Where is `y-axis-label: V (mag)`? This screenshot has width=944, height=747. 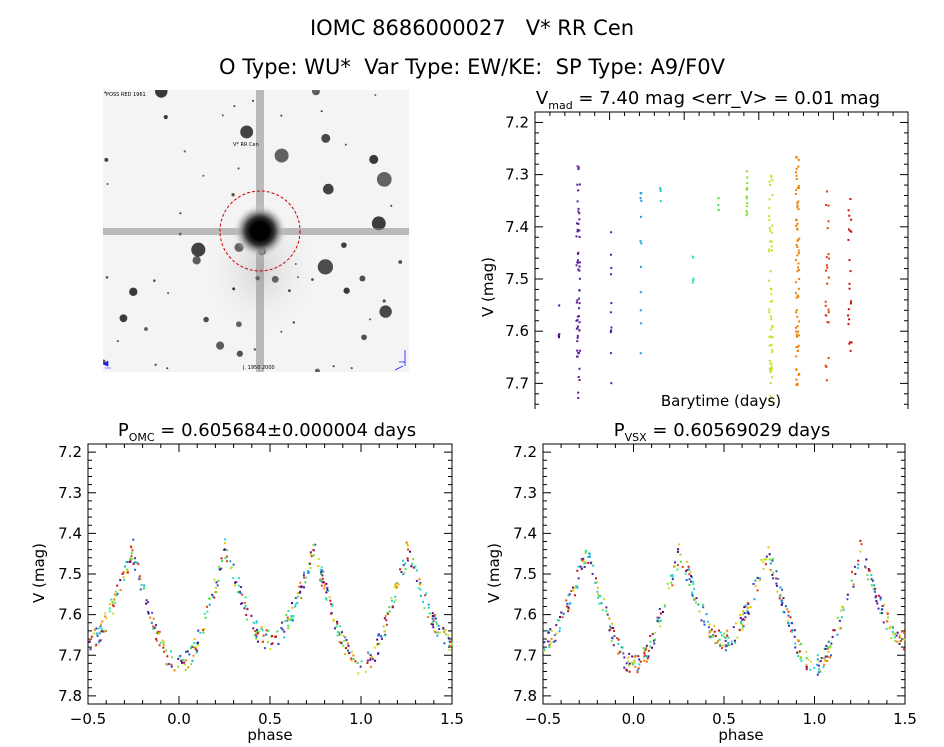
y-axis-label: V (mag) is located at coordinates (494, 573).